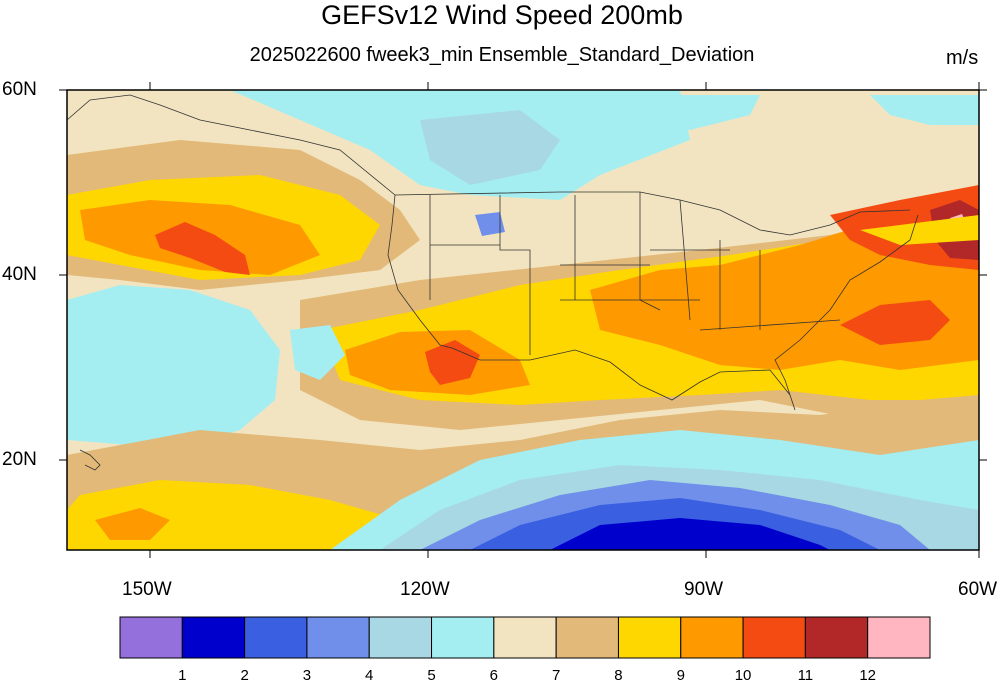 Image resolution: width=1004 pixels, height=684 pixels. What do you see at coordinates (182, 675) in the screenshot?
I see `colorbar-label: 1` at bounding box center [182, 675].